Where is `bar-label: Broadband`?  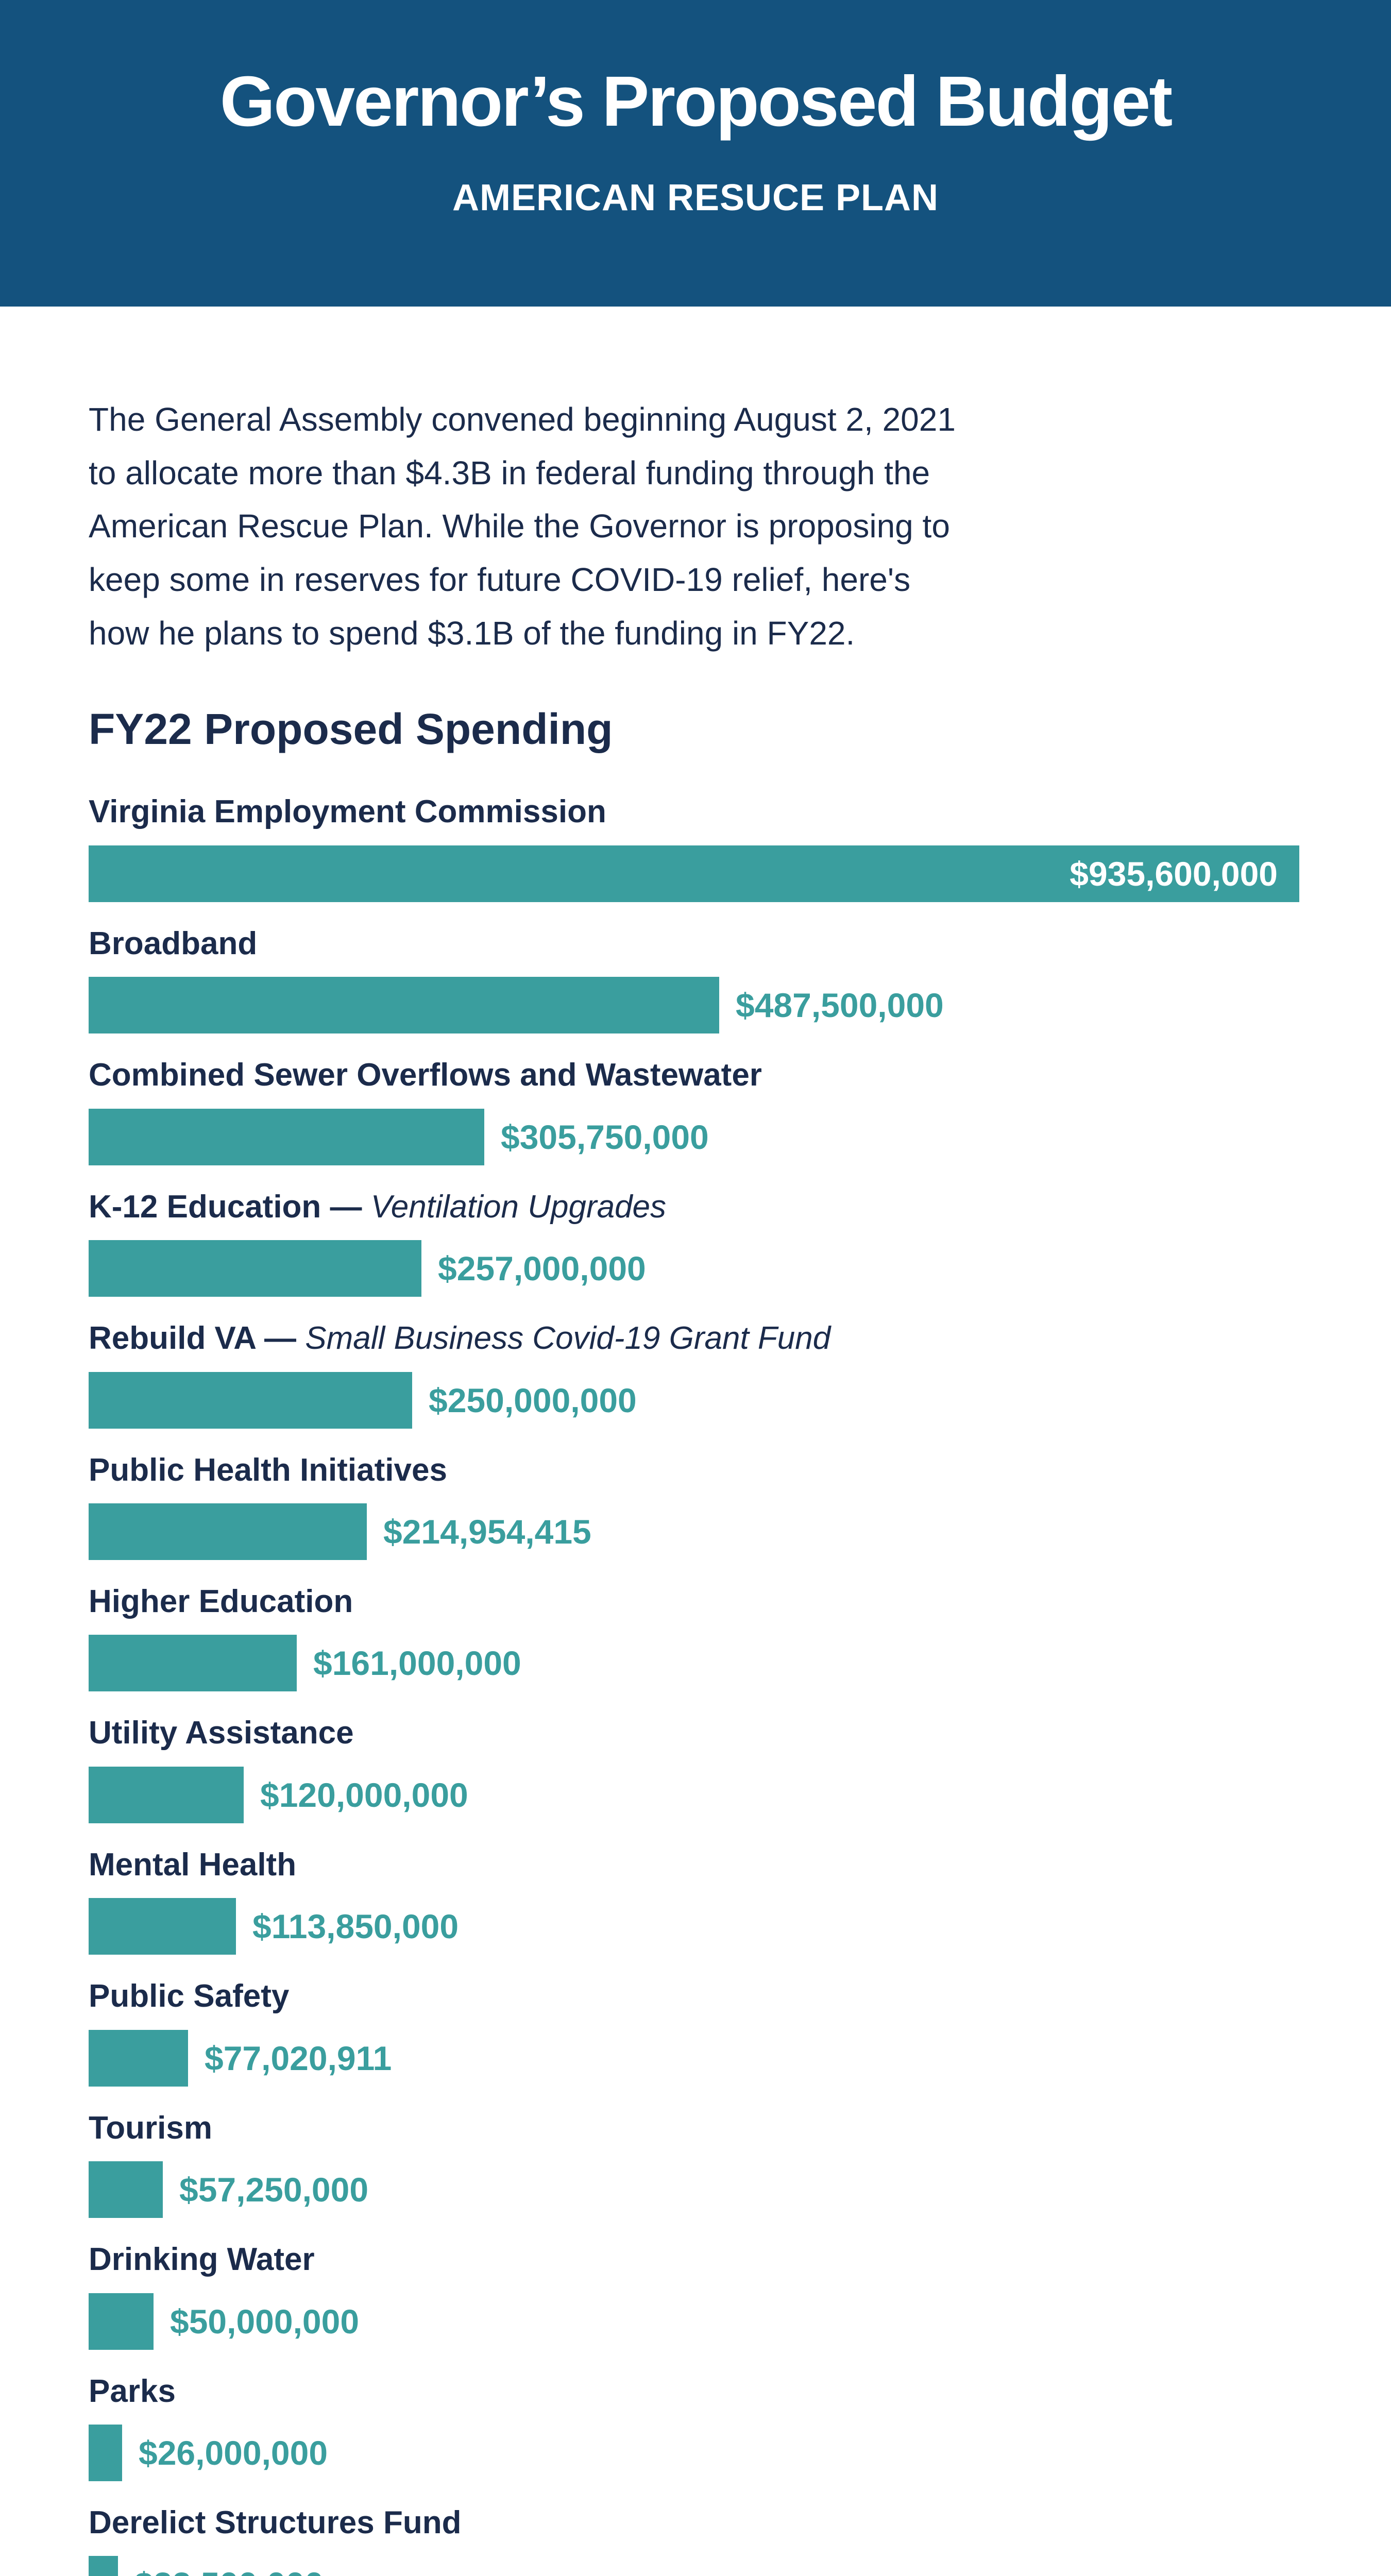
bar-label: Broadband is located at coordinates (702, 943).